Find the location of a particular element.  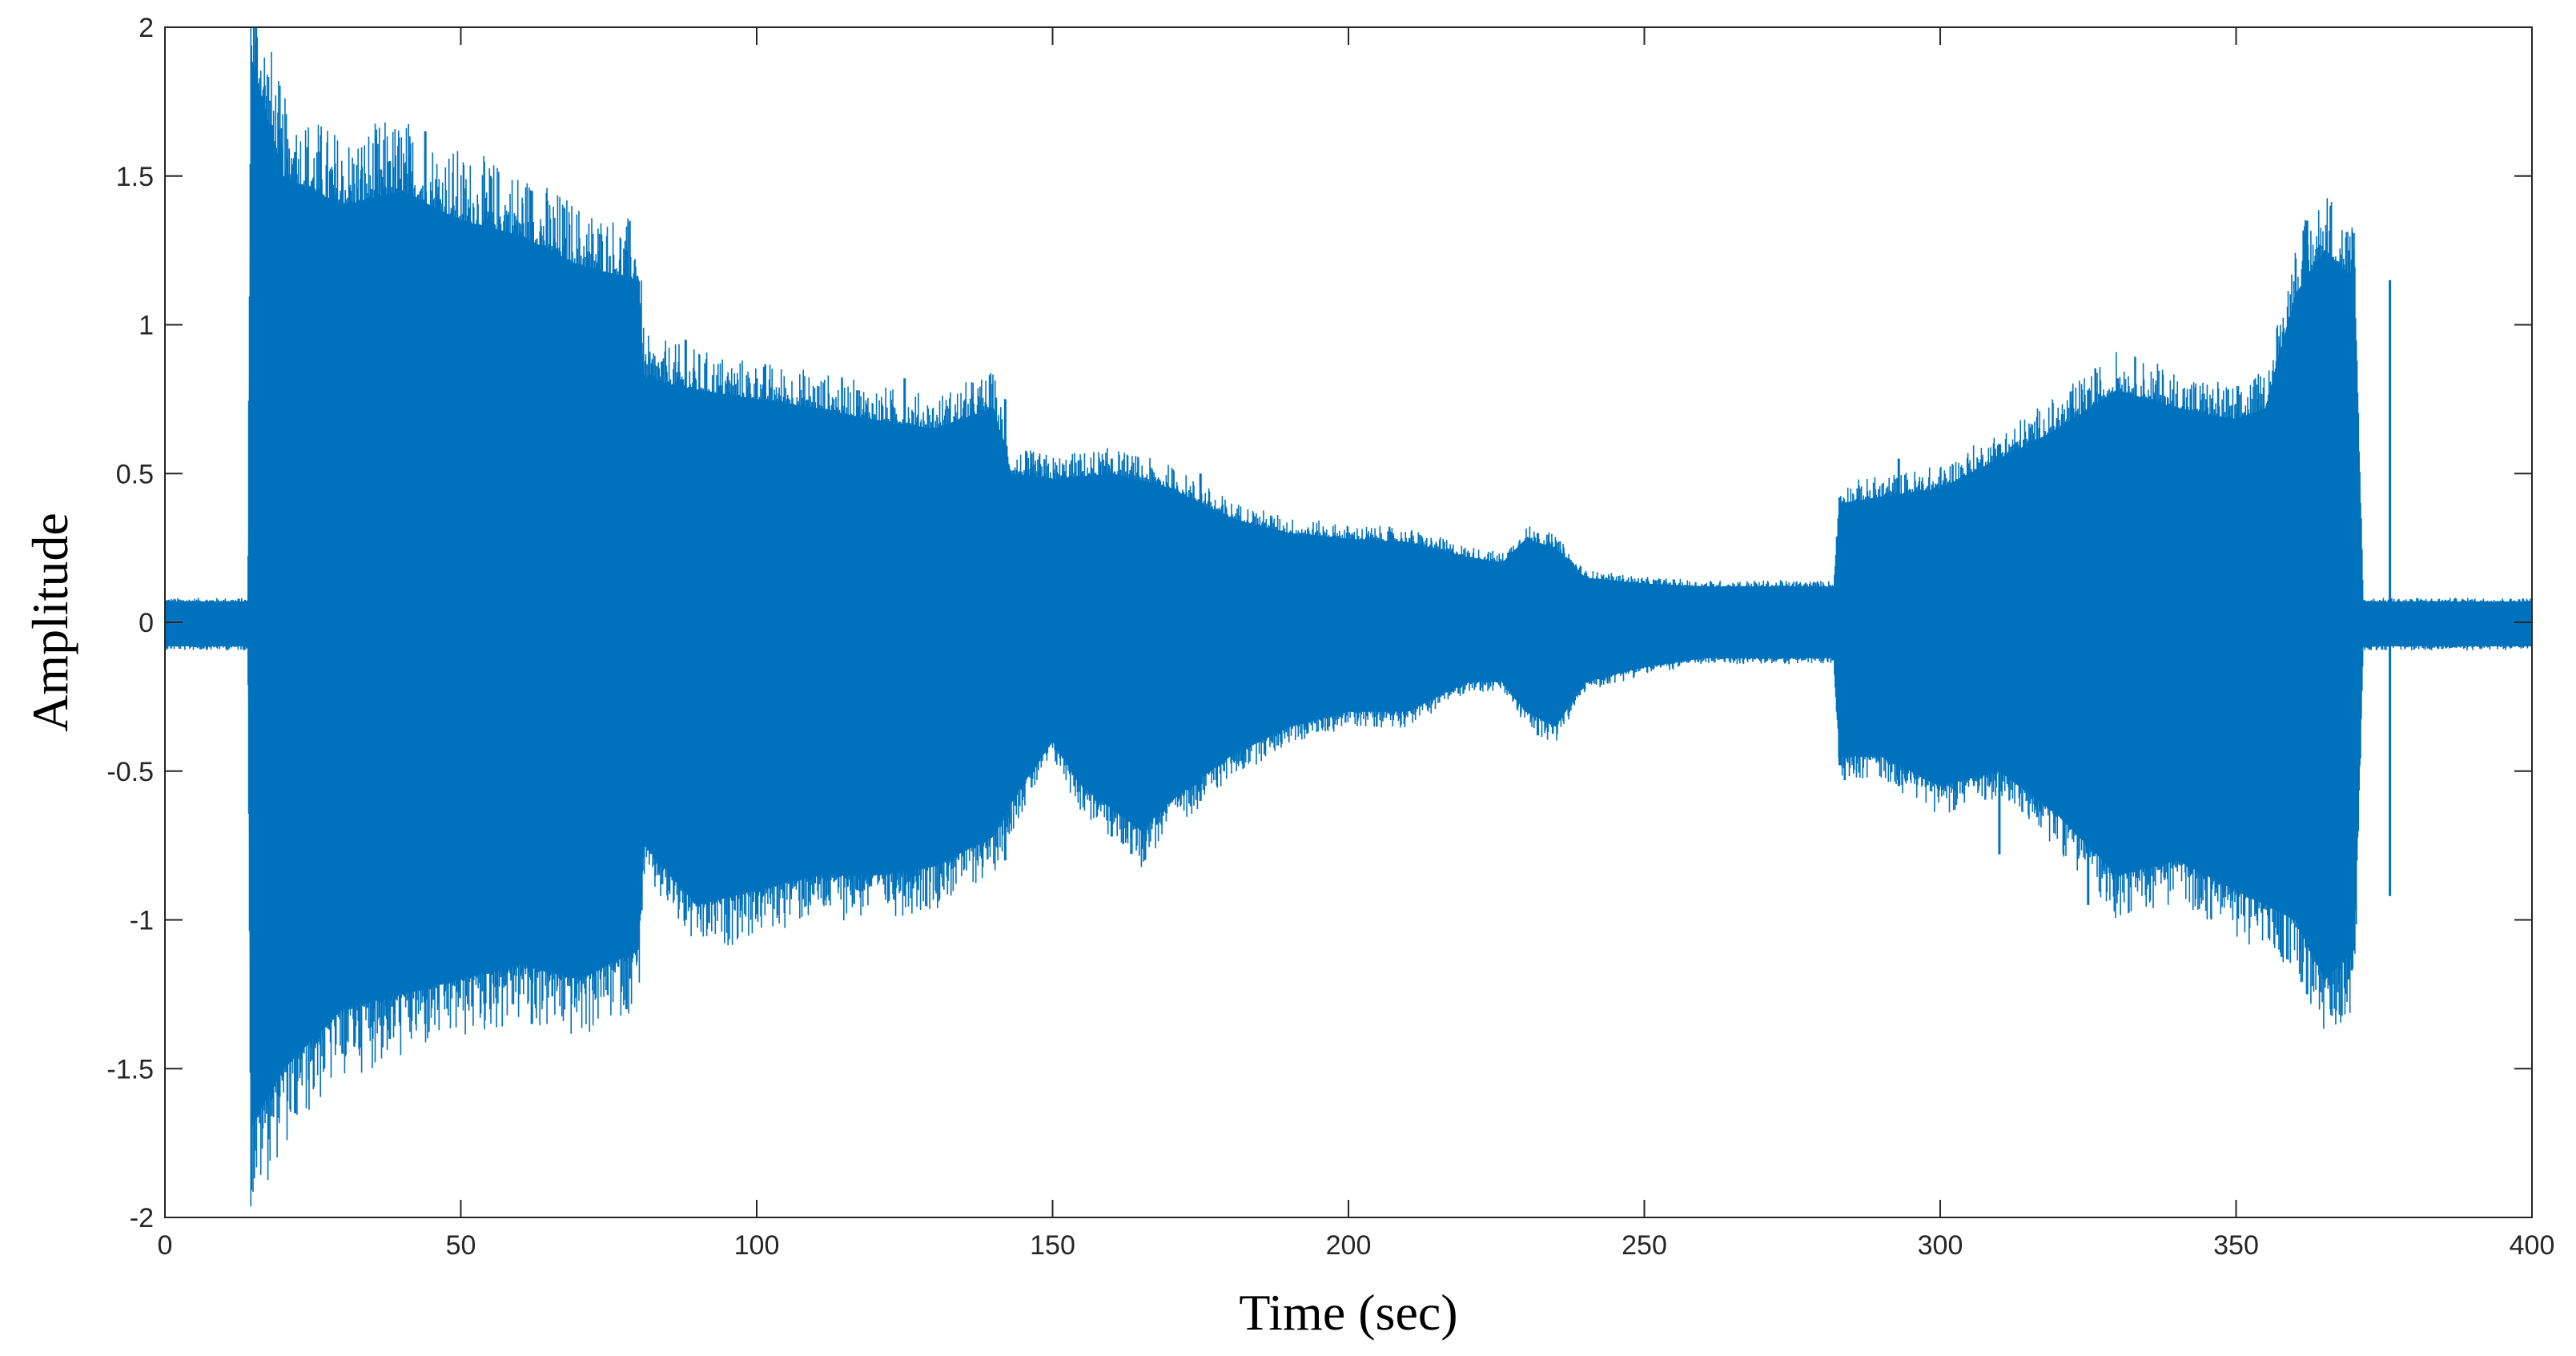

x-tick-label: 250 is located at coordinates (1644, 1245).